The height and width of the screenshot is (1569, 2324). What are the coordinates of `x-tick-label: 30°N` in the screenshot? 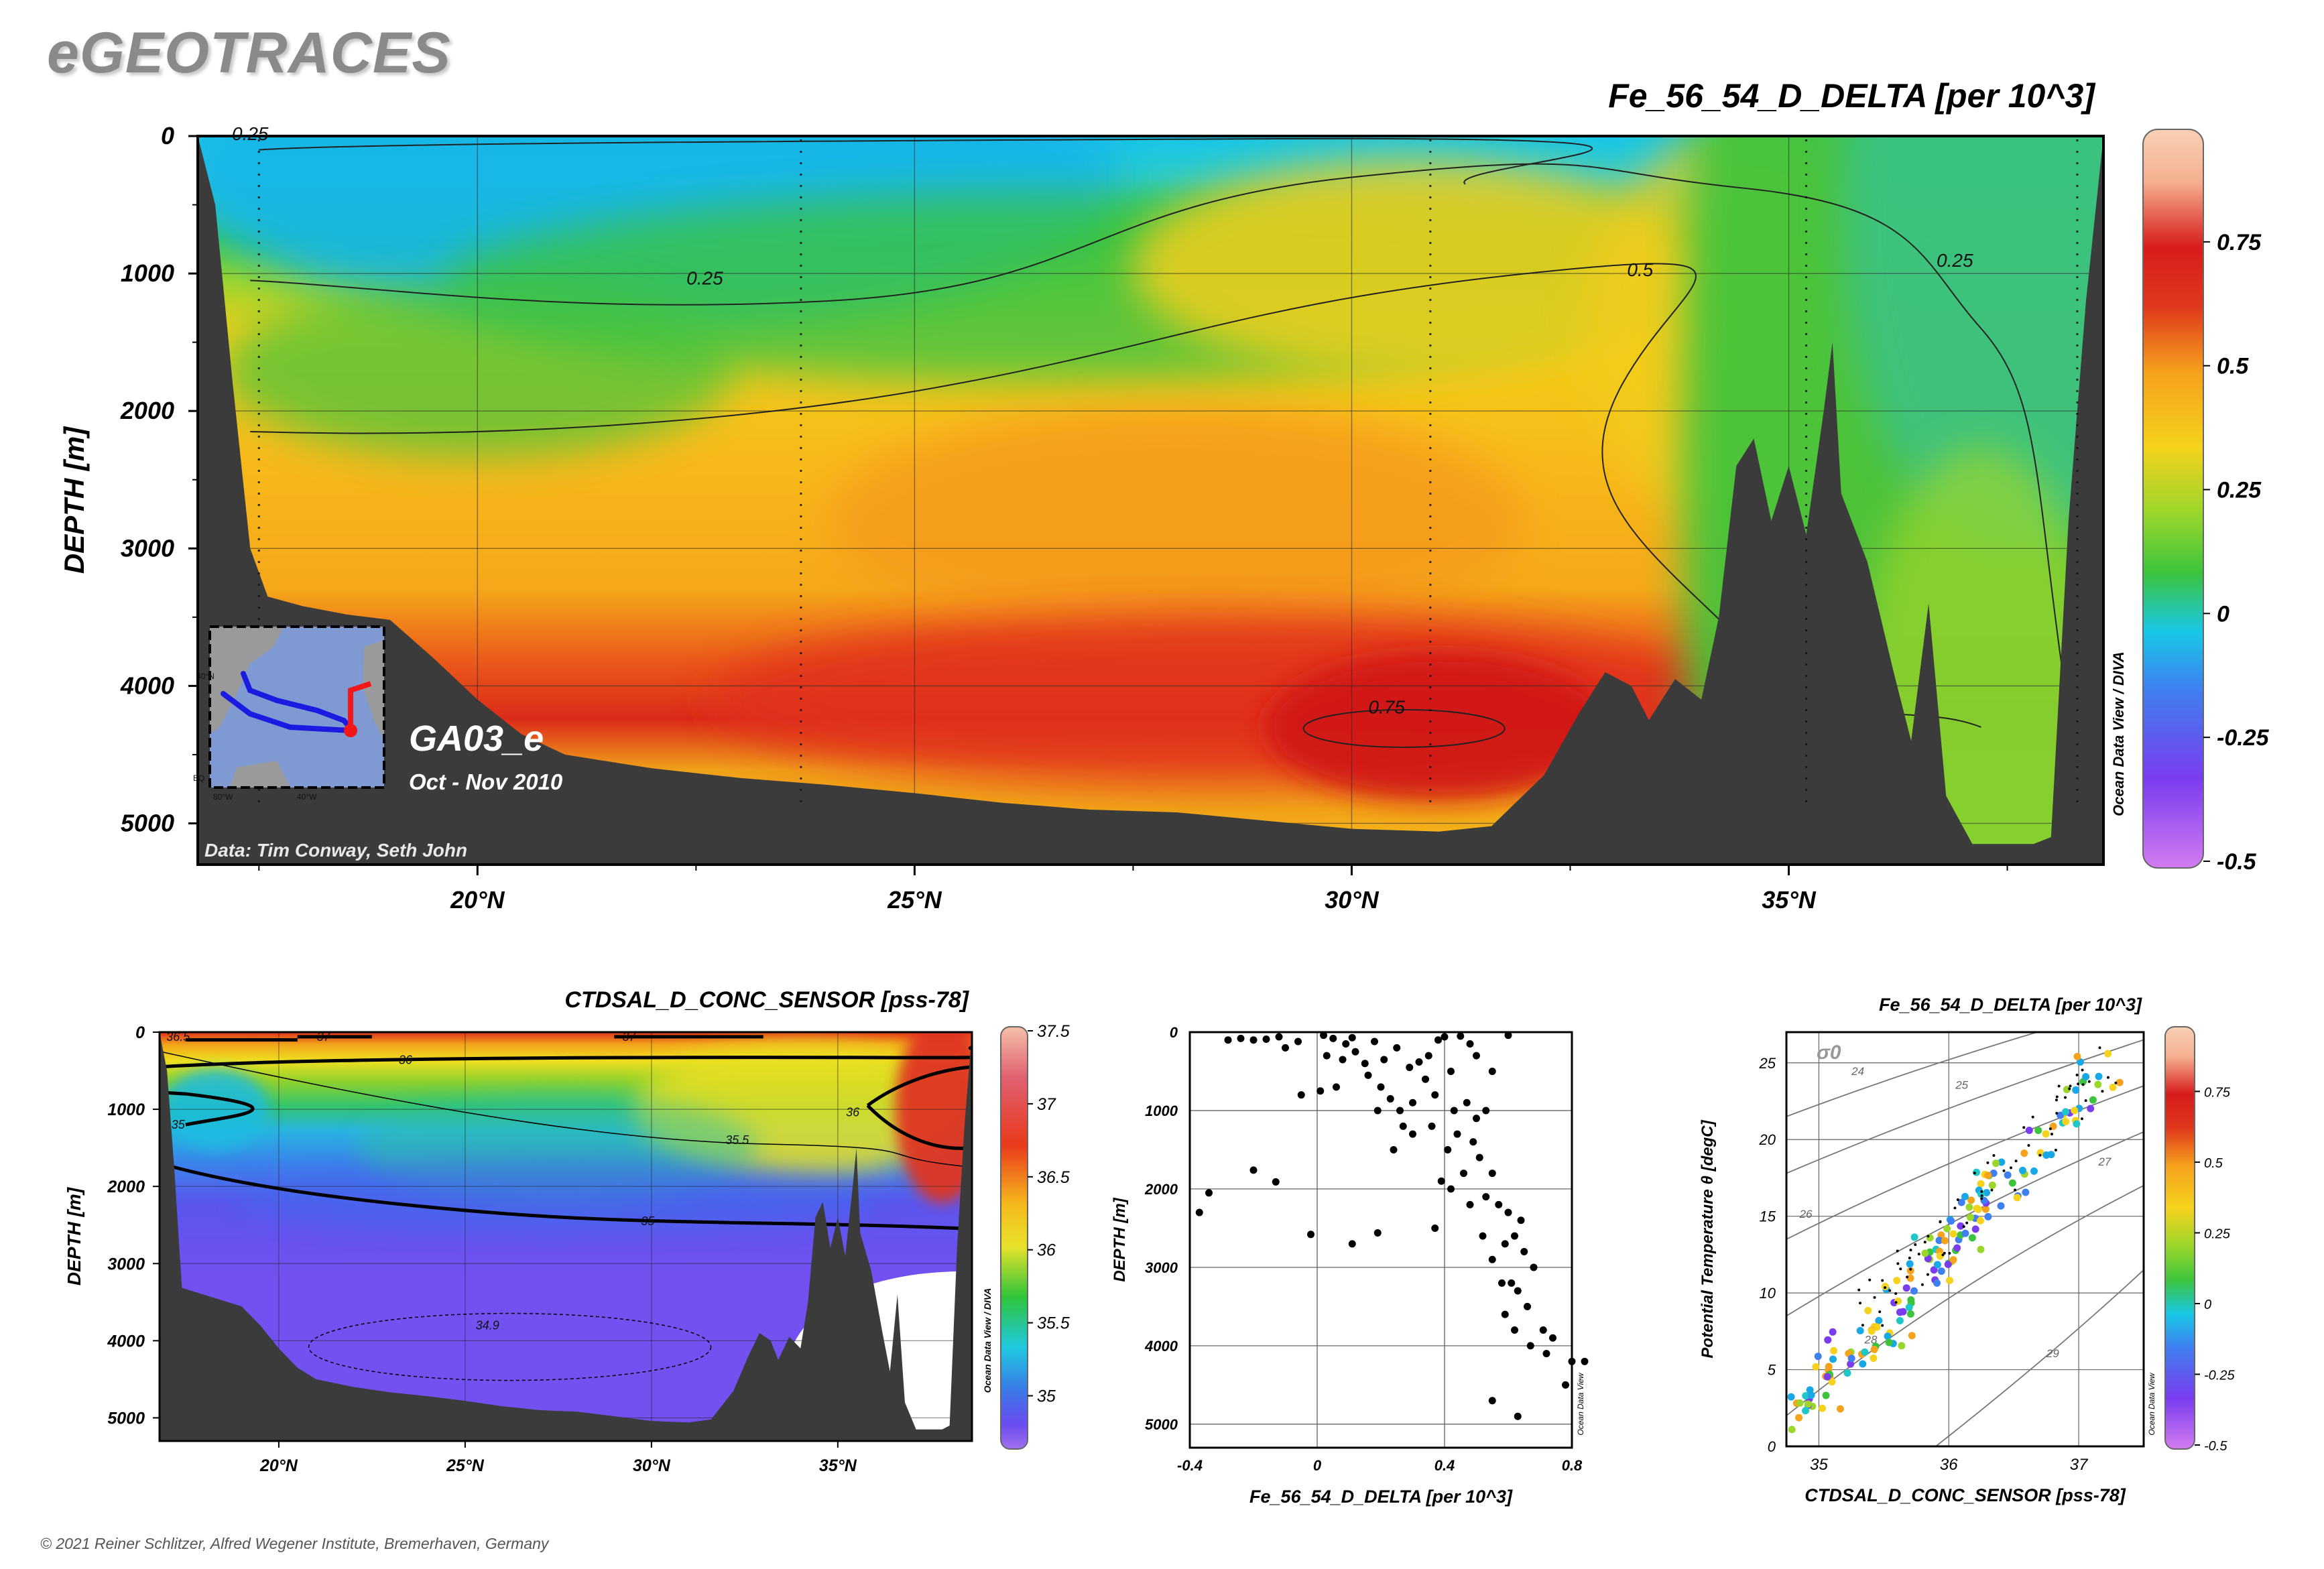 It's located at (1352, 900).